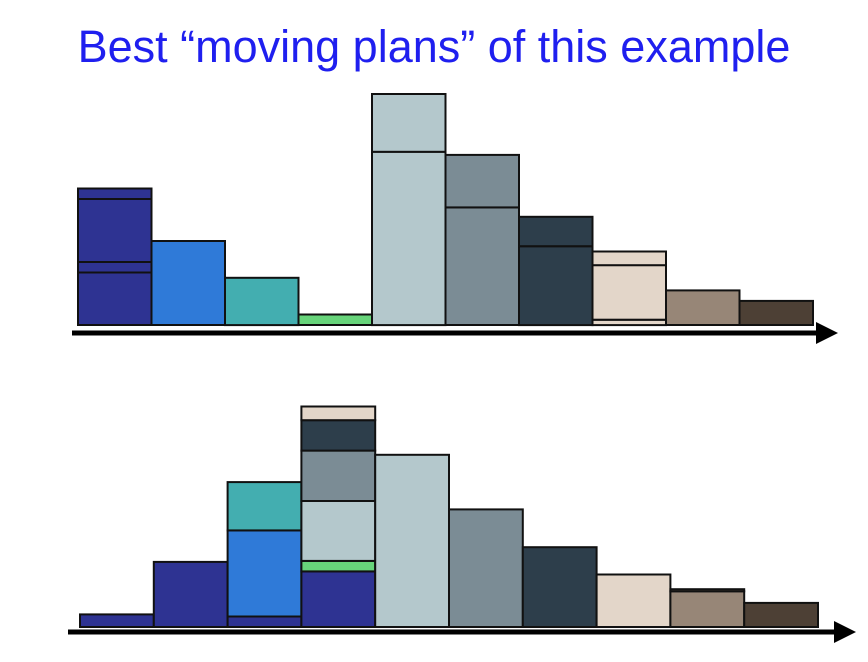 Image resolution: width=868 pixels, height=662 pixels. What do you see at coordinates (845, 632) in the screenshot?
I see `after-axis-arrowhead` at bounding box center [845, 632].